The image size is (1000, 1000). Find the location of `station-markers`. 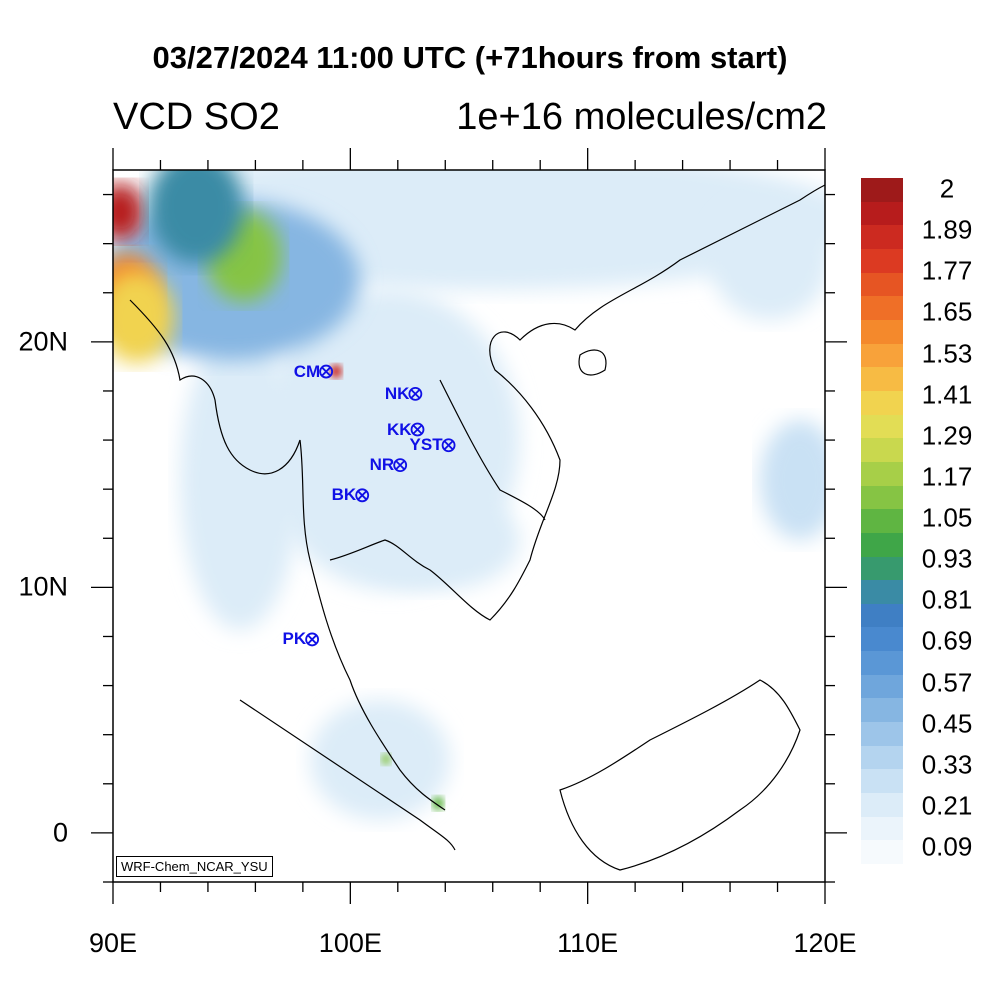

station-markers is located at coordinates (380, 505).